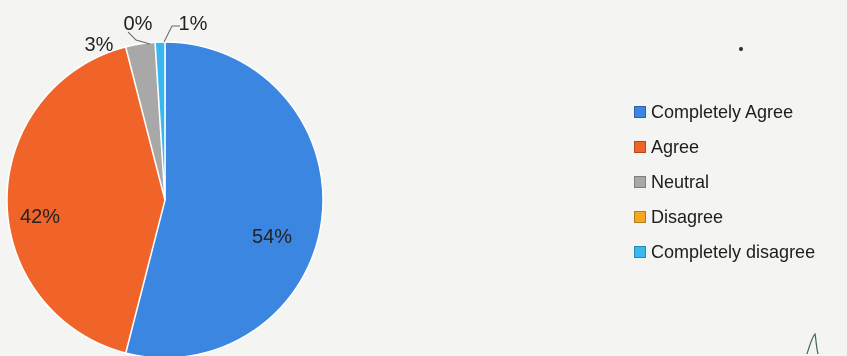  I want to click on legend-label: Disagree, so click(687, 216).